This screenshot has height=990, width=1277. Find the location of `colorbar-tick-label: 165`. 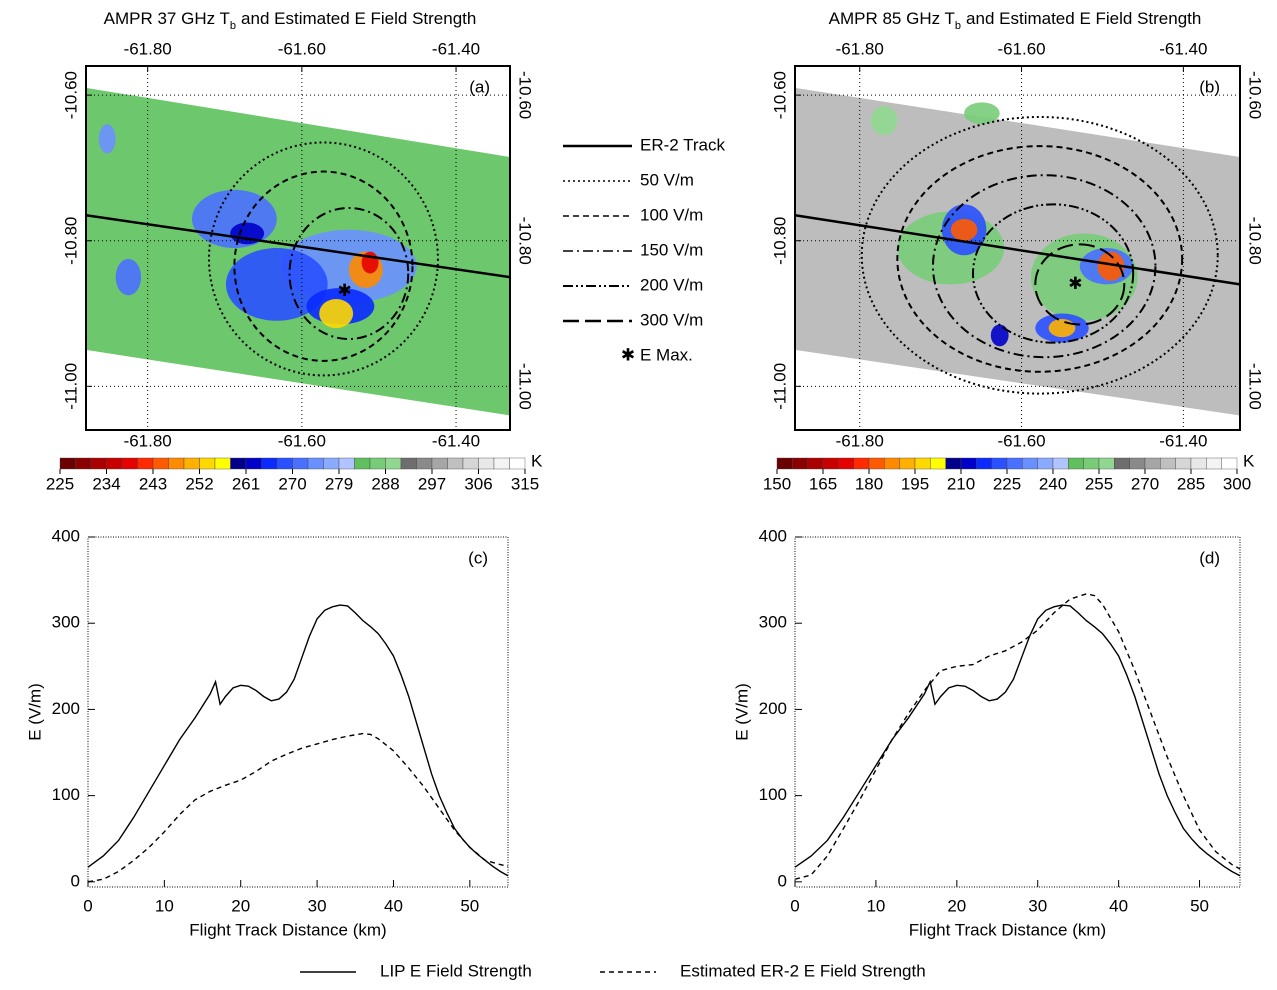

colorbar-tick-label: 165 is located at coordinates (823, 483).